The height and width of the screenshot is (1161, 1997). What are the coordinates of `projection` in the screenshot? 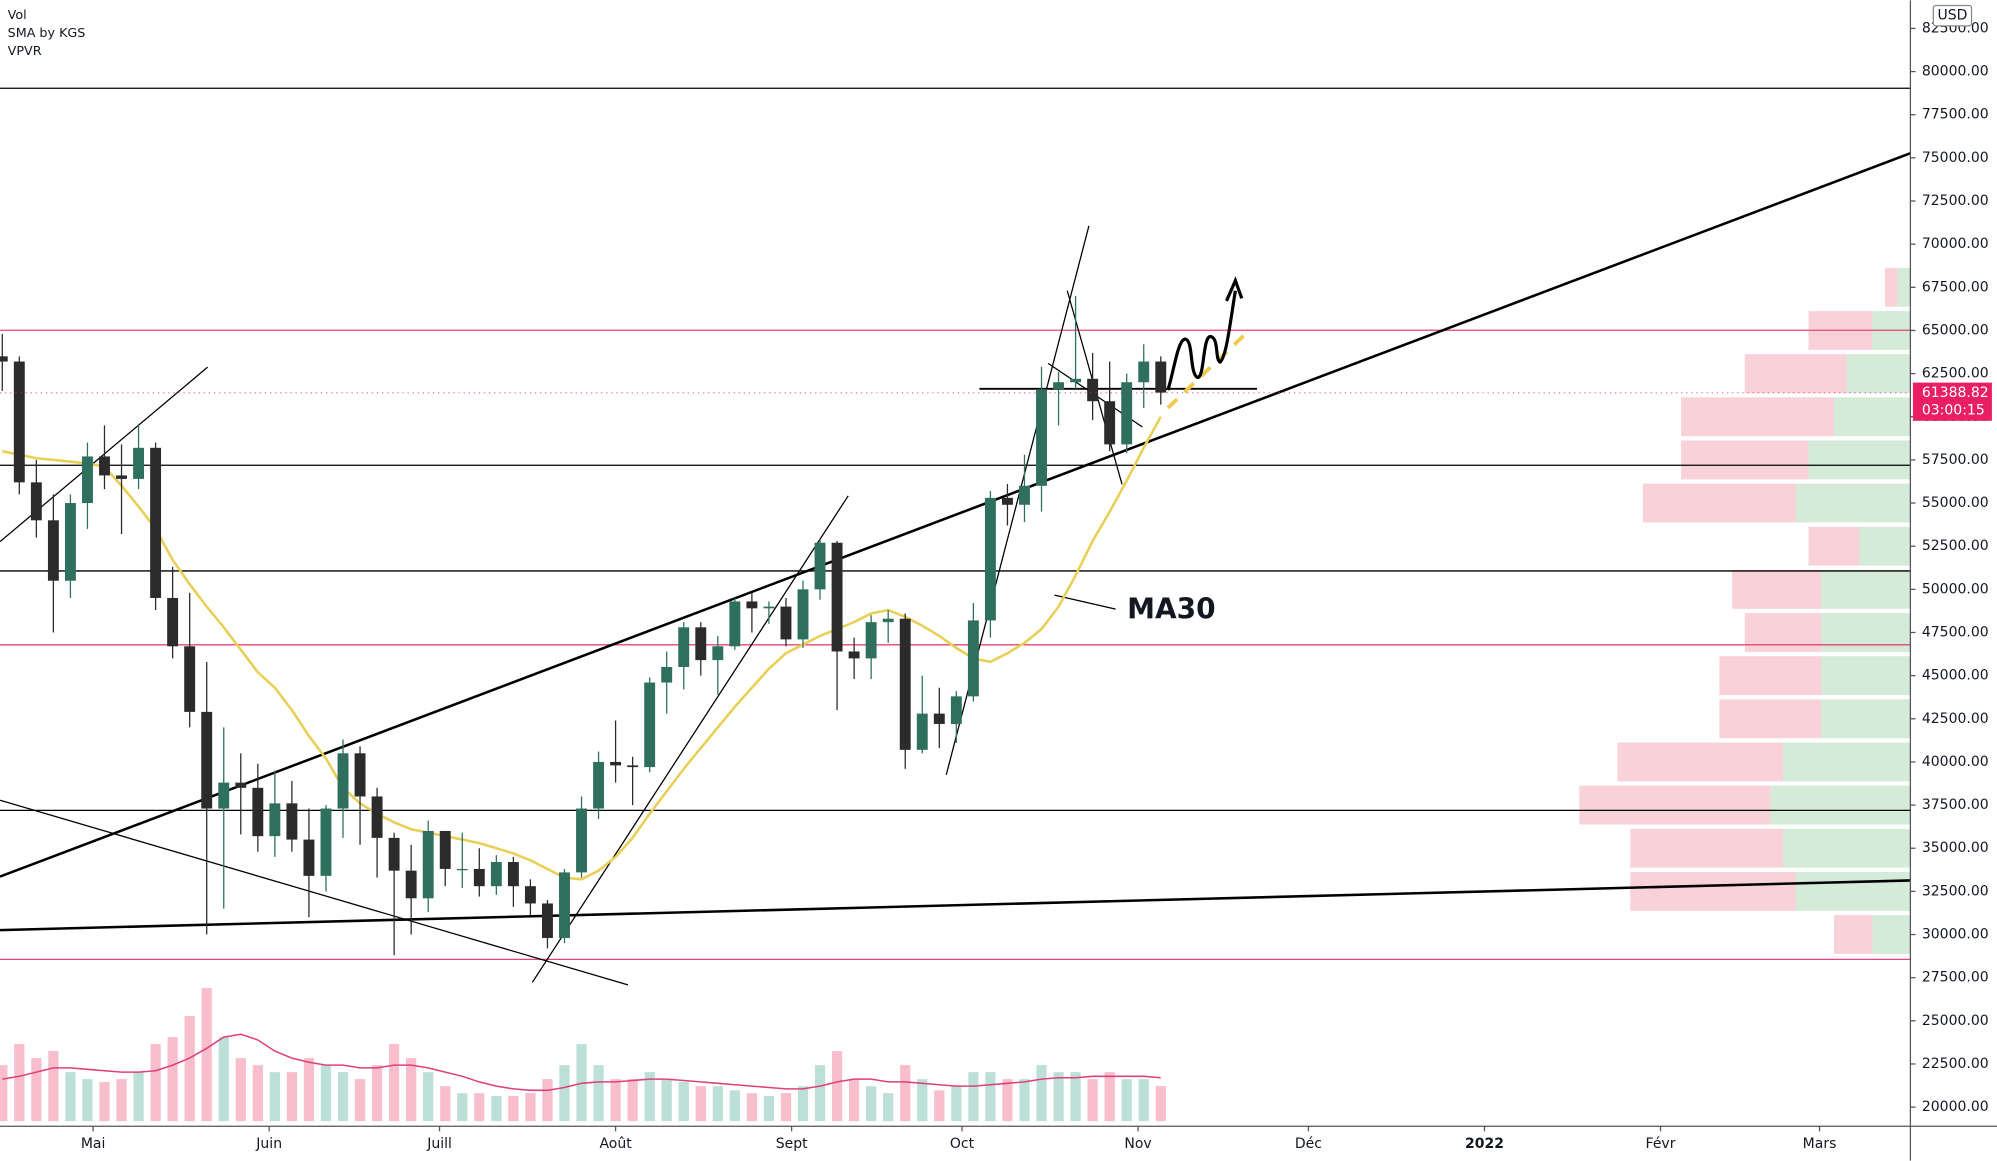 It's located at (1209, 368).